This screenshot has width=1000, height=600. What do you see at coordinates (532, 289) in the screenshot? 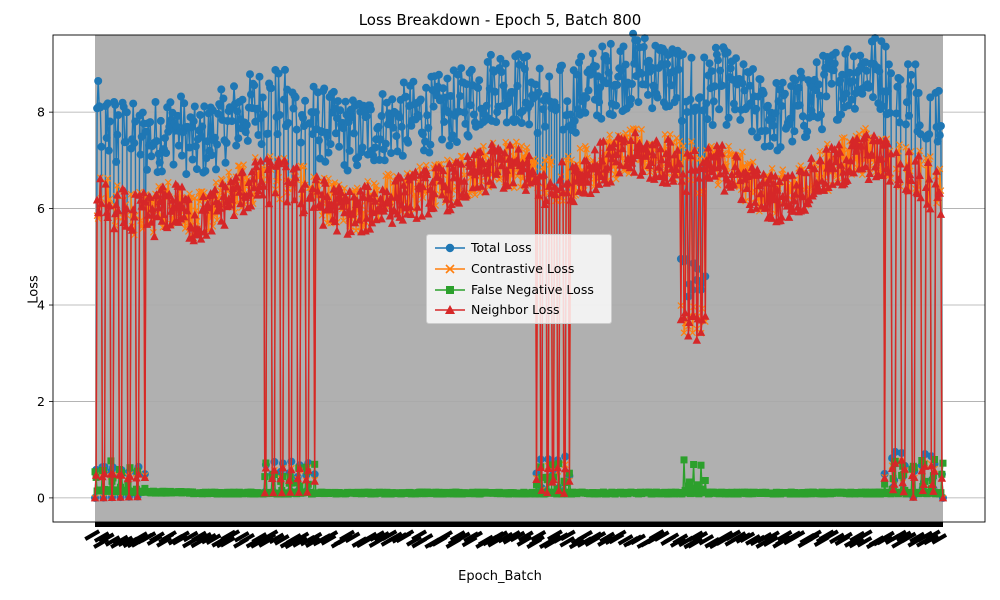
I see `legend-label: False Negative Loss` at bounding box center [532, 289].